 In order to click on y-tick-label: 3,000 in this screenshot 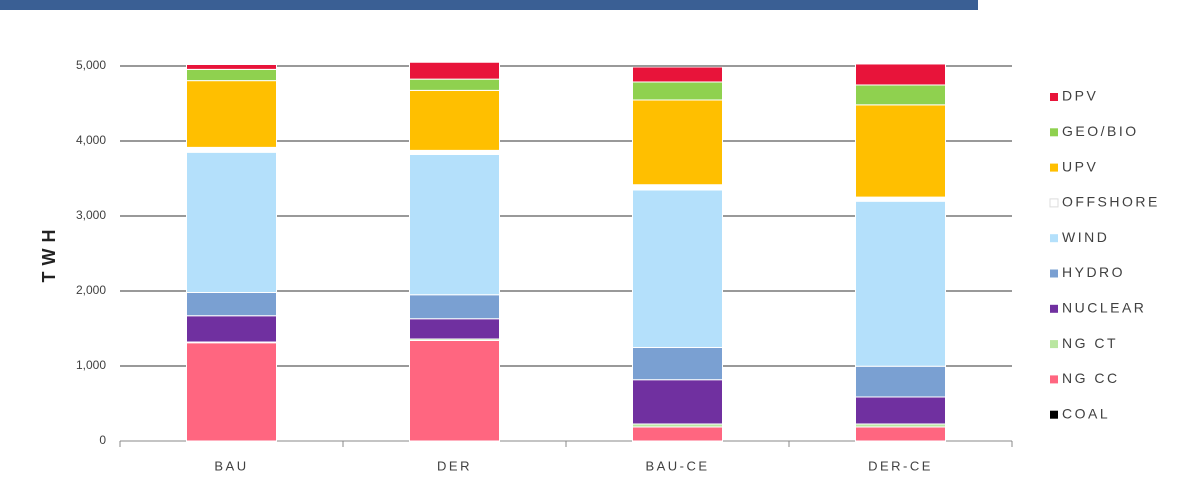, I will do `click(91, 215)`.